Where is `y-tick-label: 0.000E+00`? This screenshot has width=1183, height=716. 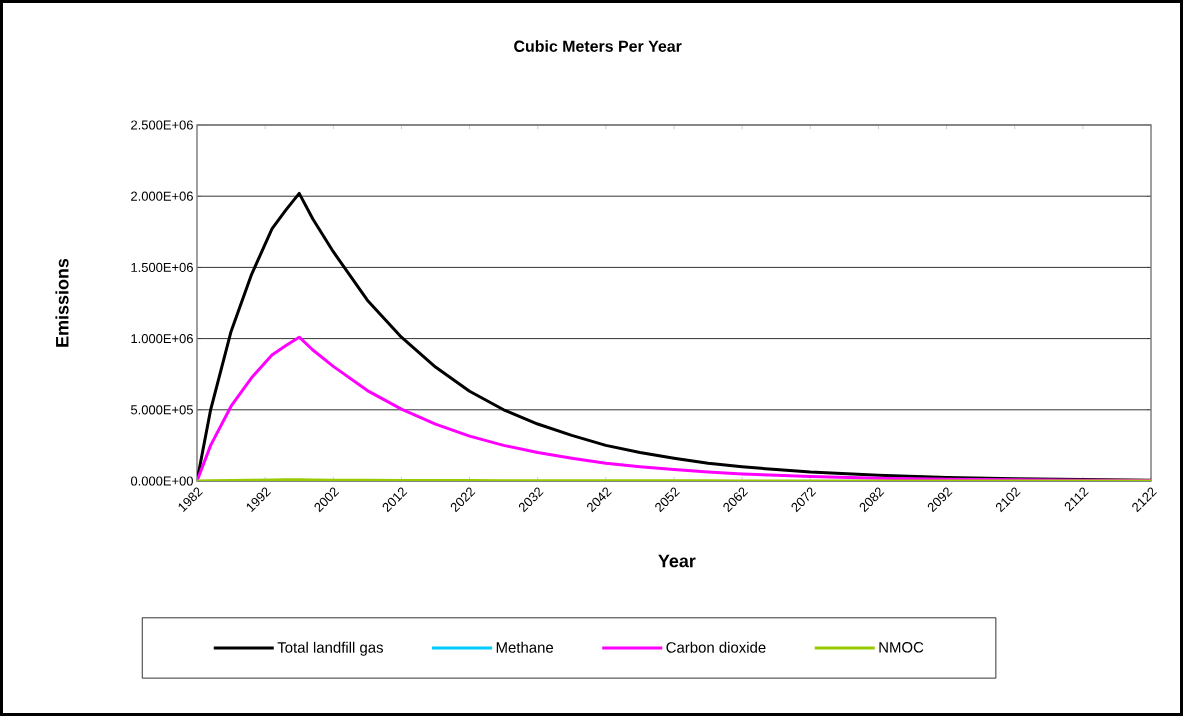
y-tick-label: 0.000E+00 is located at coordinates (161, 481).